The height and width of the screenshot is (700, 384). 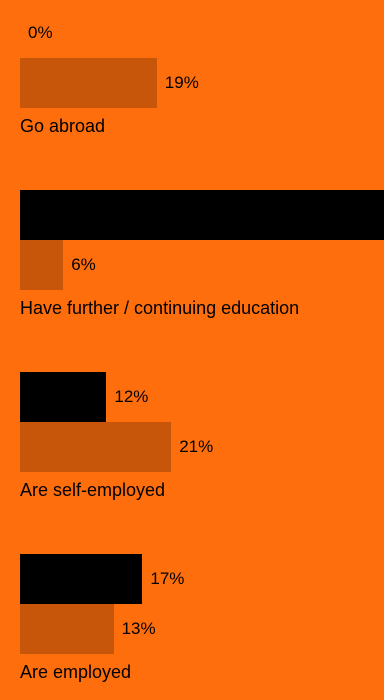 I want to click on data-label: 21%, so click(x=196, y=446).